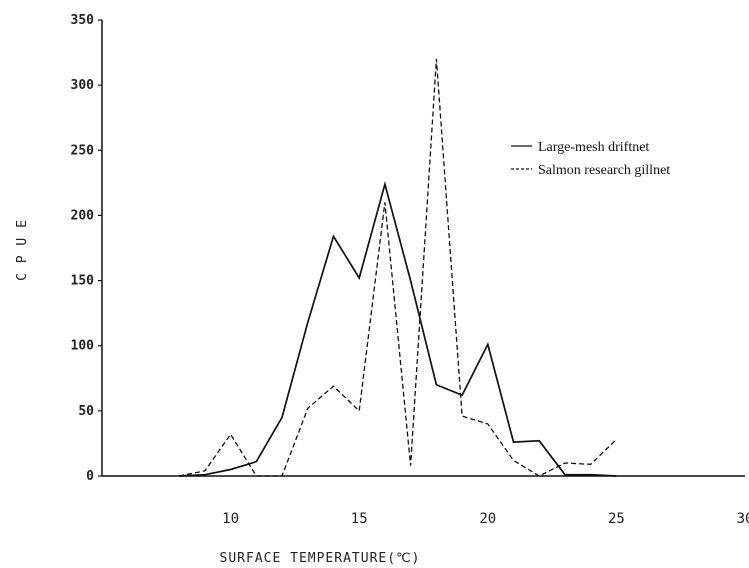 This screenshot has width=749, height=568. What do you see at coordinates (320, 558) in the screenshot?
I see `x-axis-title: SURFACE TEMPERATURE(℃)` at bounding box center [320, 558].